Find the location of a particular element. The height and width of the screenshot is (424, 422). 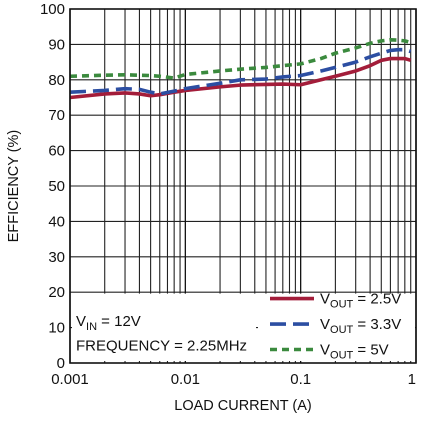

y-tick-label: 100 is located at coordinates (52, 9).